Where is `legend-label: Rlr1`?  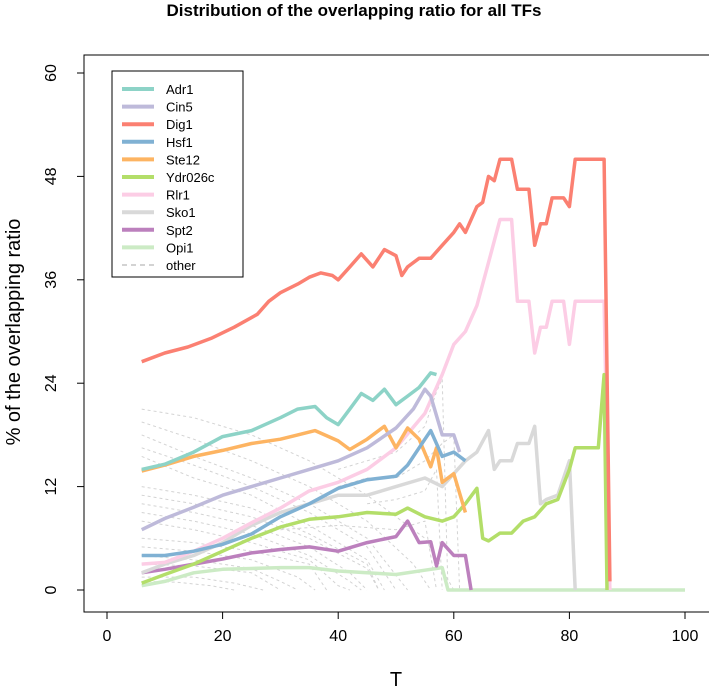 legend-label: Rlr1 is located at coordinates (178, 195).